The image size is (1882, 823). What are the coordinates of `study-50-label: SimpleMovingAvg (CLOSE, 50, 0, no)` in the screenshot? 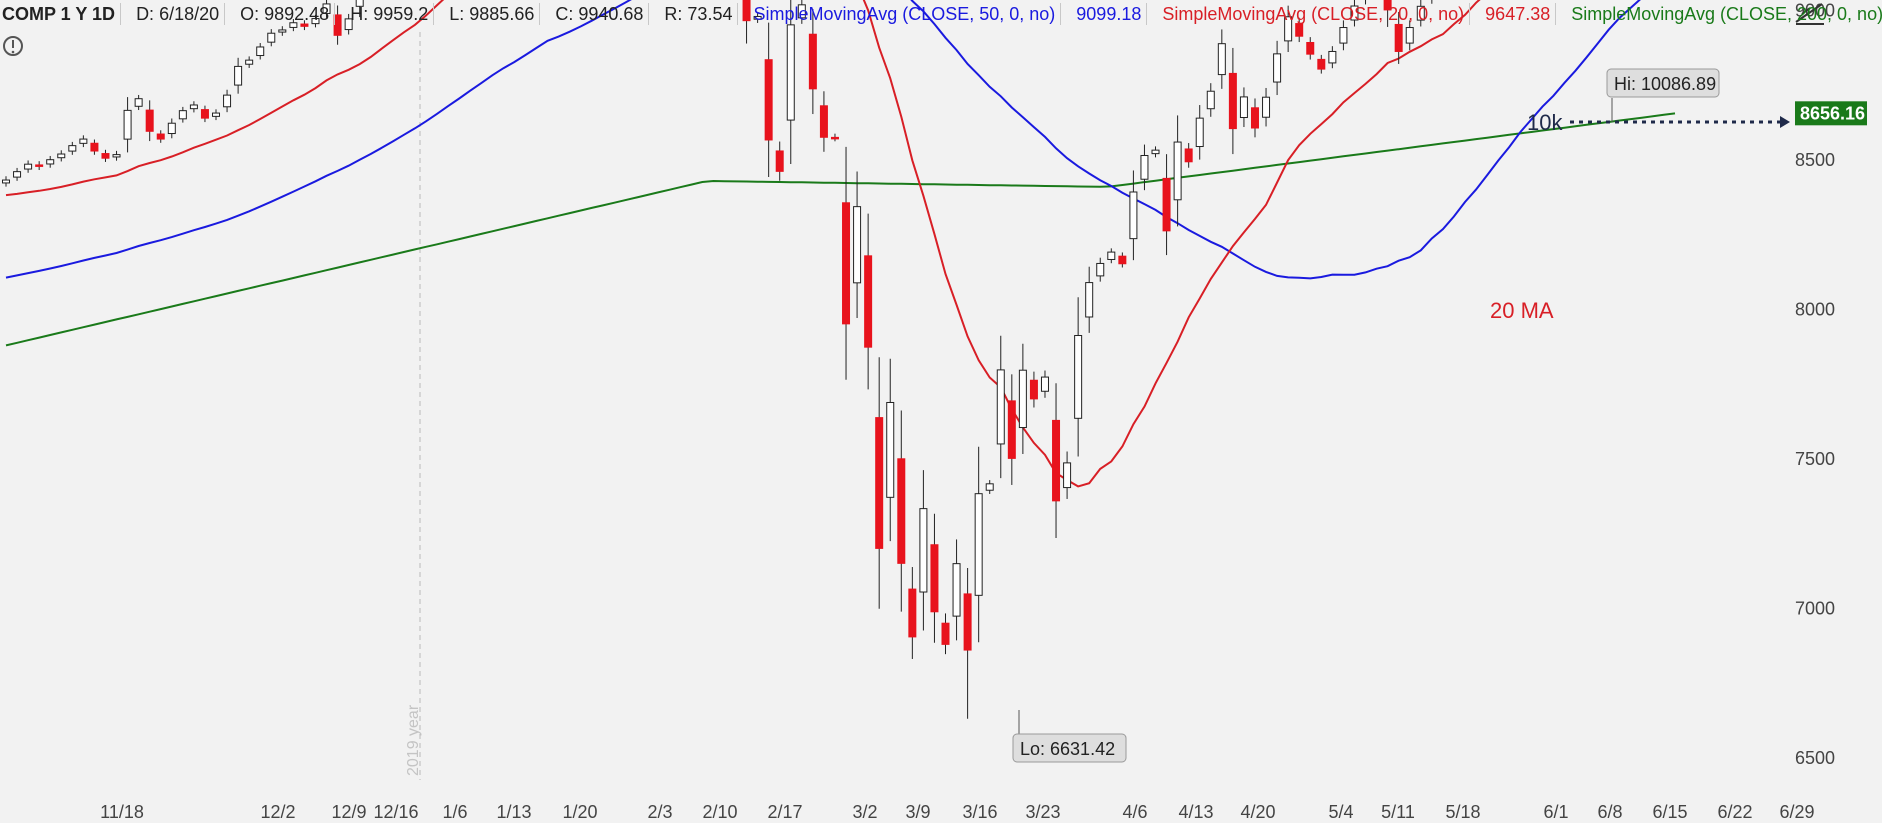 It's located at (904, 14).